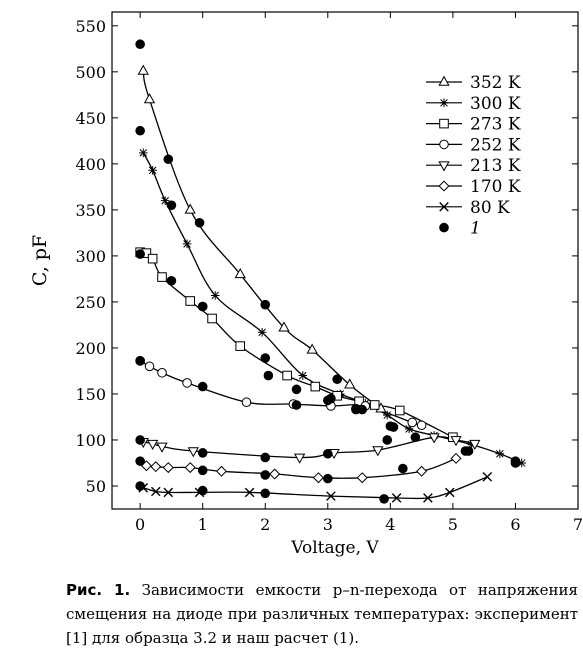 The width and height of the screenshot is (583, 667). What do you see at coordinates (90, 440) in the screenshot?
I see `y-tick-label: 100` at bounding box center [90, 440].